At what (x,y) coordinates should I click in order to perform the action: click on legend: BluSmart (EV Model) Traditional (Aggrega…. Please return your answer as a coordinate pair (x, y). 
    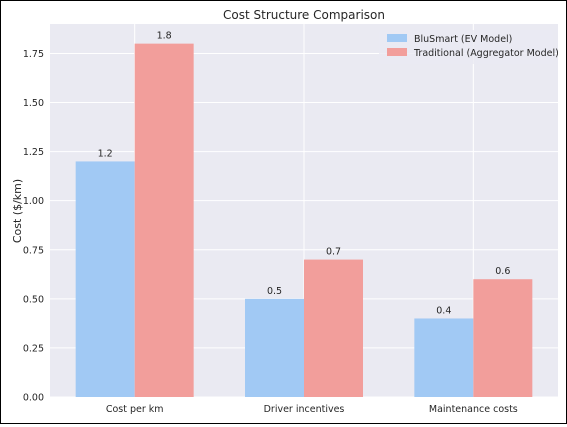
    Looking at the image, I should click on (469, 47).